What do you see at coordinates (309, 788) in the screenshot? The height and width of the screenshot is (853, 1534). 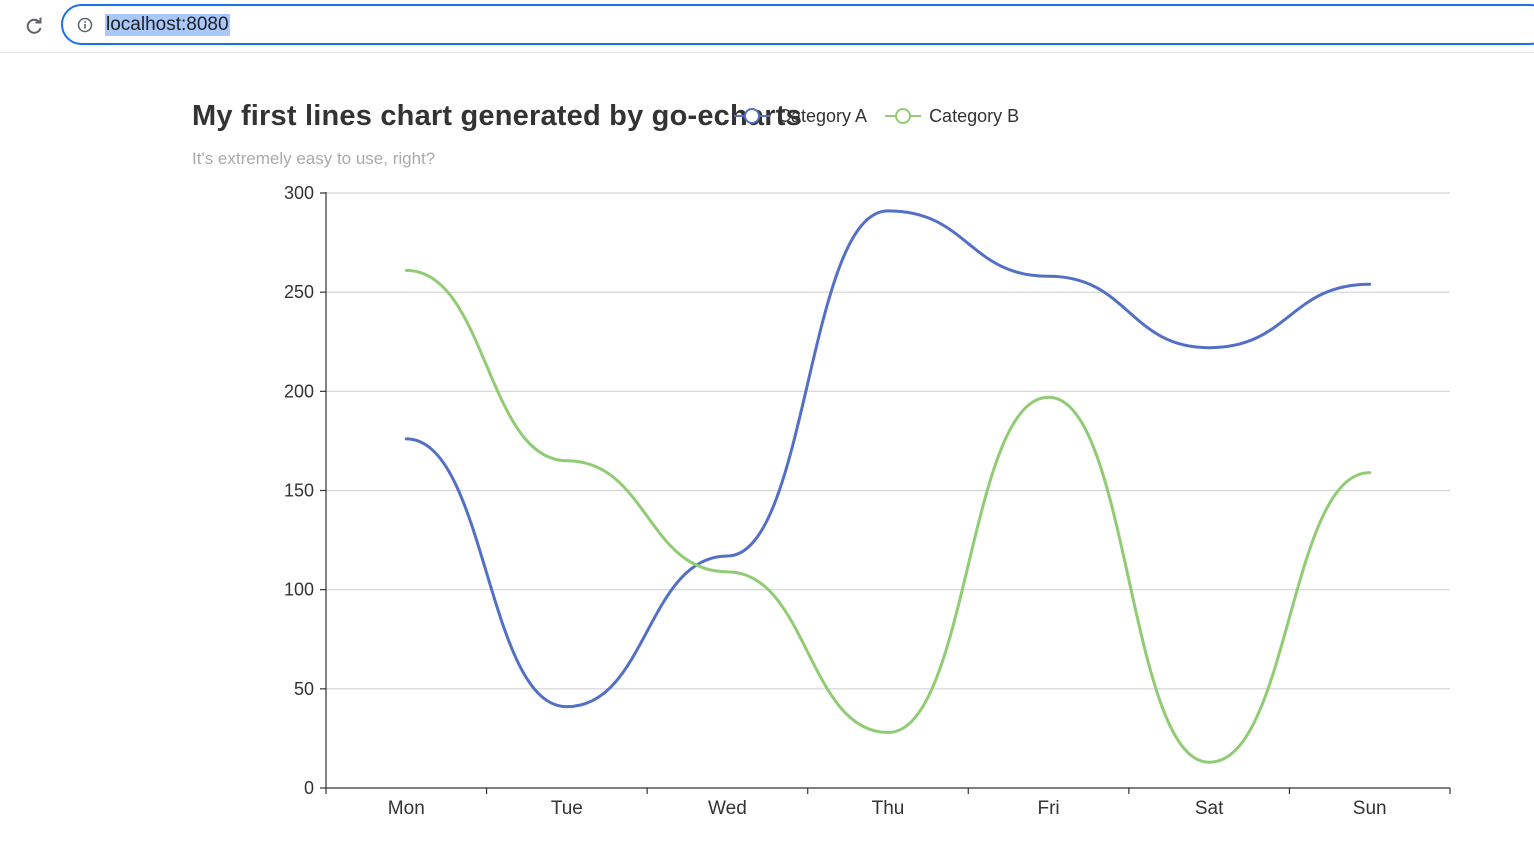 I see `y-tick-label: 0` at bounding box center [309, 788].